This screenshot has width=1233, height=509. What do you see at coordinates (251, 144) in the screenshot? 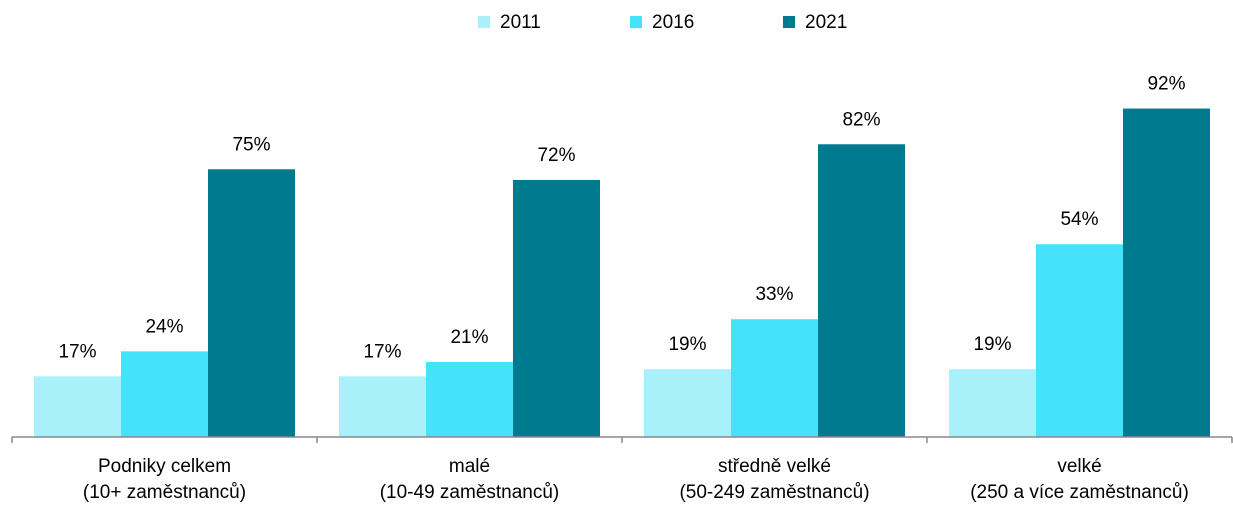
I see `value-label: 75%` at bounding box center [251, 144].